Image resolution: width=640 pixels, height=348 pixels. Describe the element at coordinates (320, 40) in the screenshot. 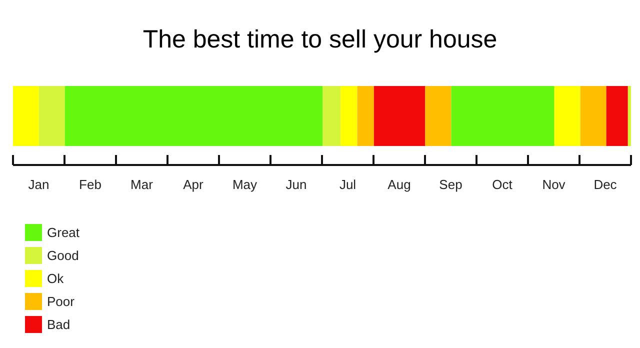

I see `chart-title: The best time to sell your house` at that location.